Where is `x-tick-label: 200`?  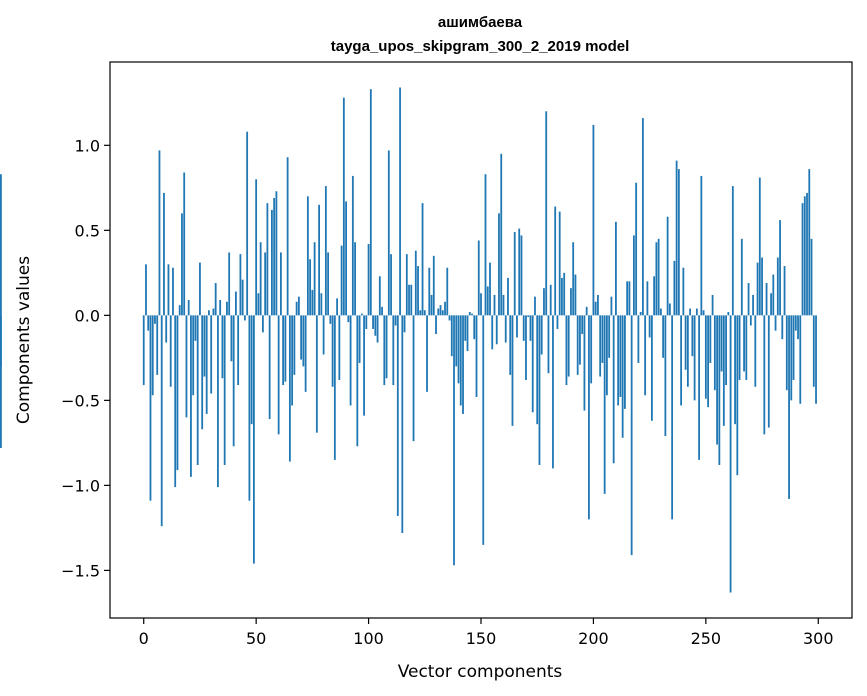
x-tick-label: 200 is located at coordinates (593, 638).